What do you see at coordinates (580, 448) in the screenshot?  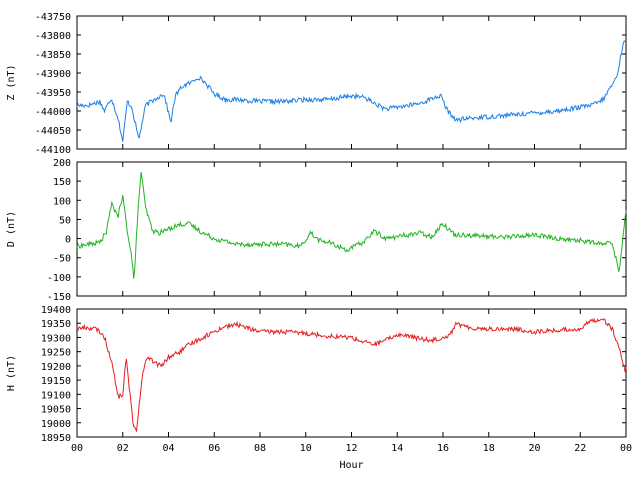 I see `x-tick-label: 22` at bounding box center [580, 448].